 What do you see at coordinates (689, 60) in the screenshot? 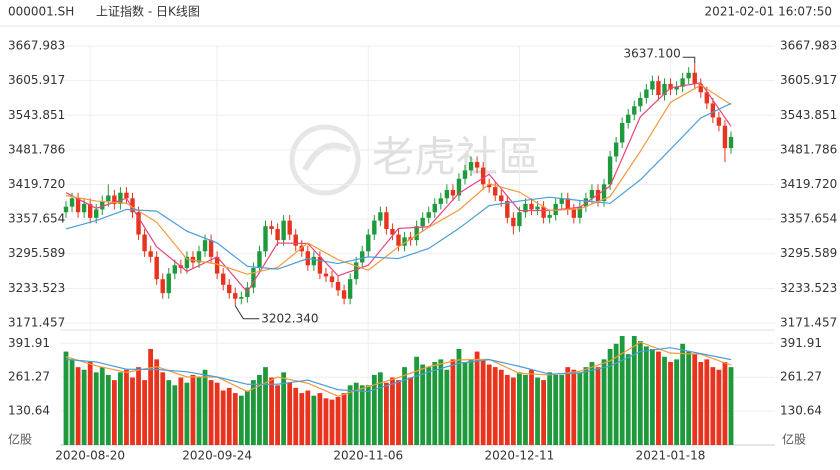
I see `max-pointer` at bounding box center [689, 60].